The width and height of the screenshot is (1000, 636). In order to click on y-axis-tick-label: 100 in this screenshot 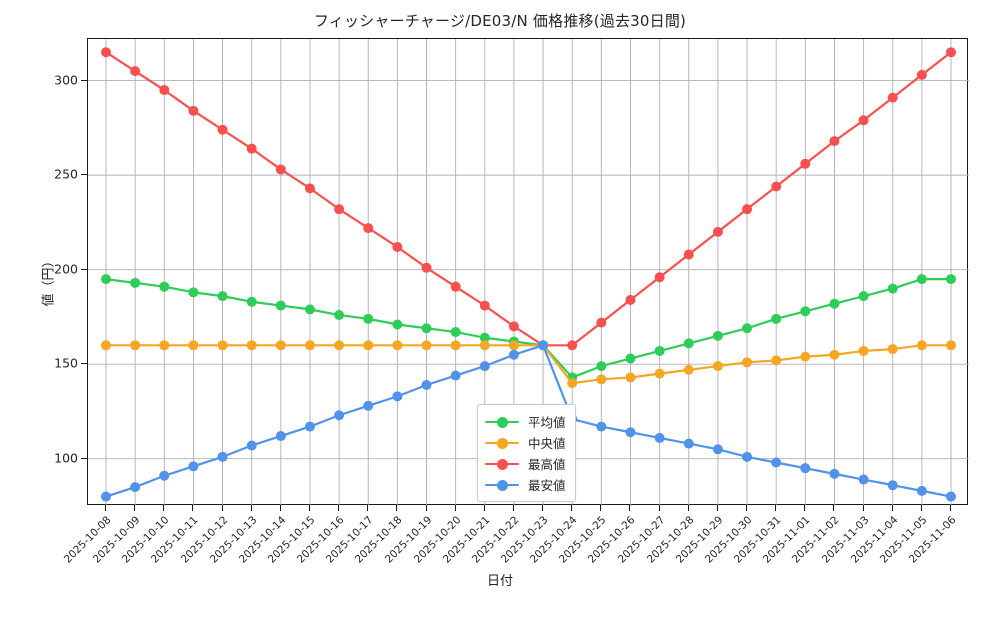, I will do `click(66, 458)`.